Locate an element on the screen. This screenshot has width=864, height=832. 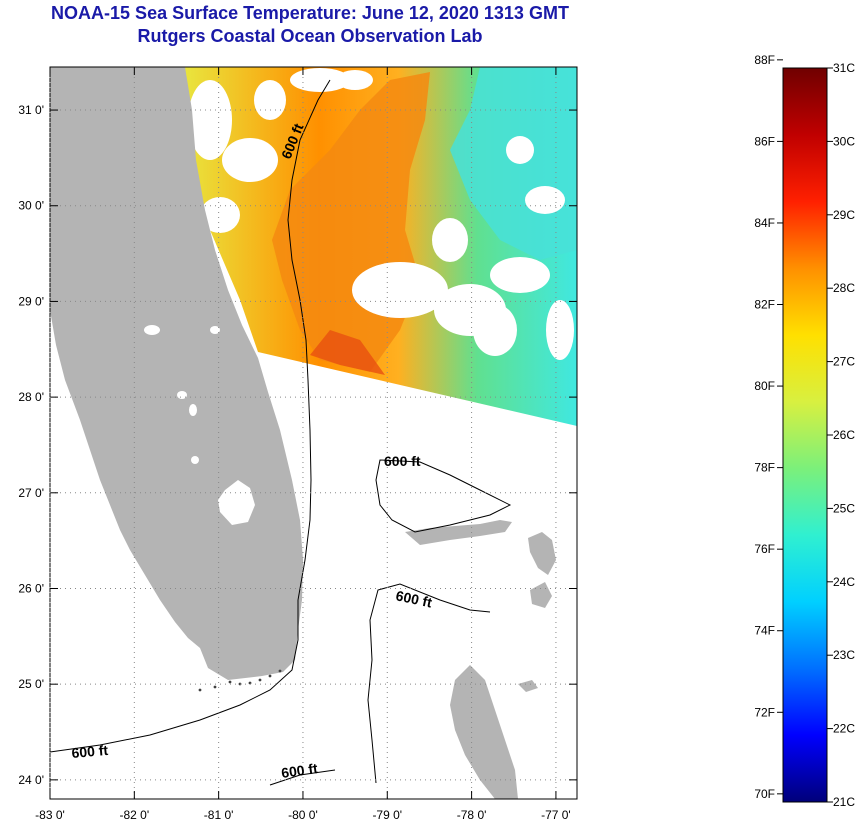
colorbar-f-label: 76F is located at coordinates (764, 549).